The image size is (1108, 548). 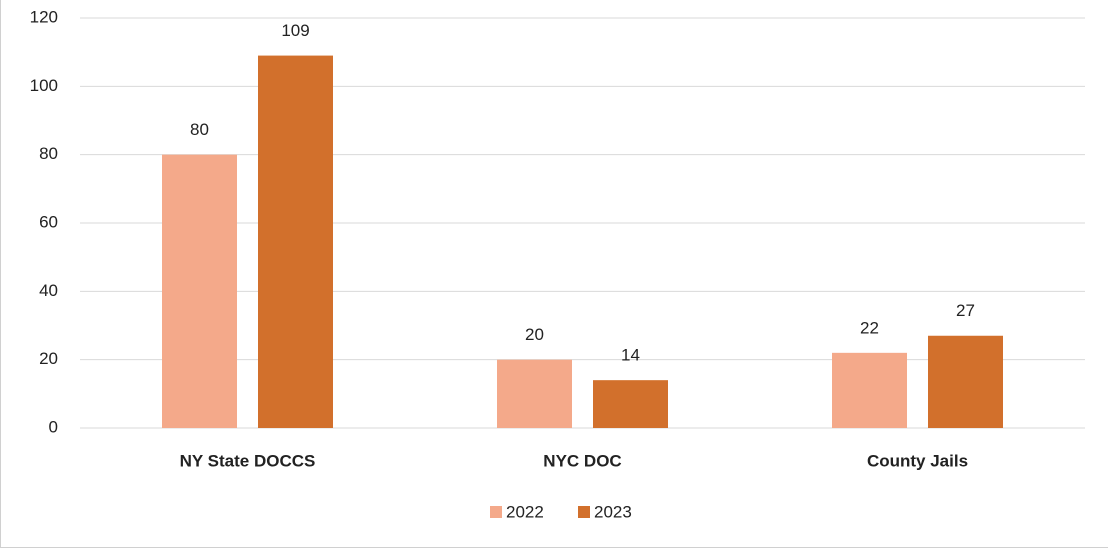 What do you see at coordinates (582, 460) in the screenshot?
I see `x-tick-label: NYC DOC` at bounding box center [582, 460].